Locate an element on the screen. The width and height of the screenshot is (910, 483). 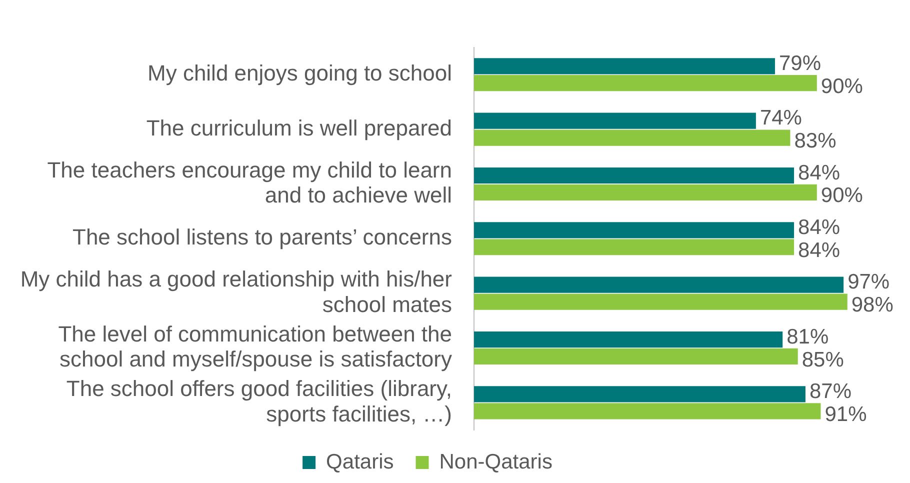
data-label: 91% is located at coordinates (845, 414).